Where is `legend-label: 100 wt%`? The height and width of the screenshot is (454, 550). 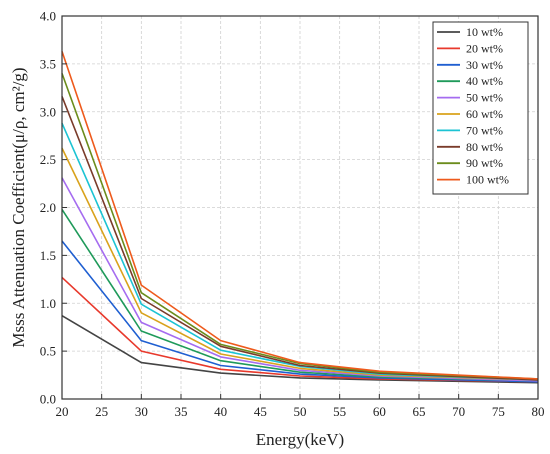 legend-label: 100 wt% is located at coordinates (487, 180).